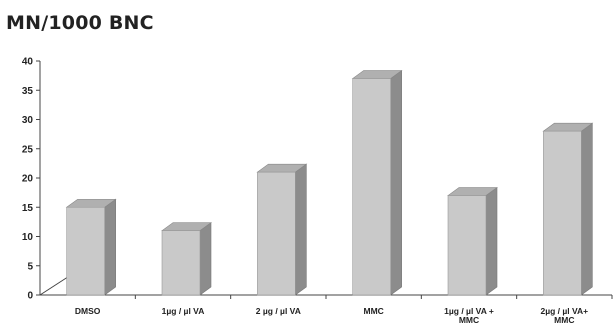 This screenshot has width=616, height=327. I want to click on y-tick-label: 15, so click(28, 208).